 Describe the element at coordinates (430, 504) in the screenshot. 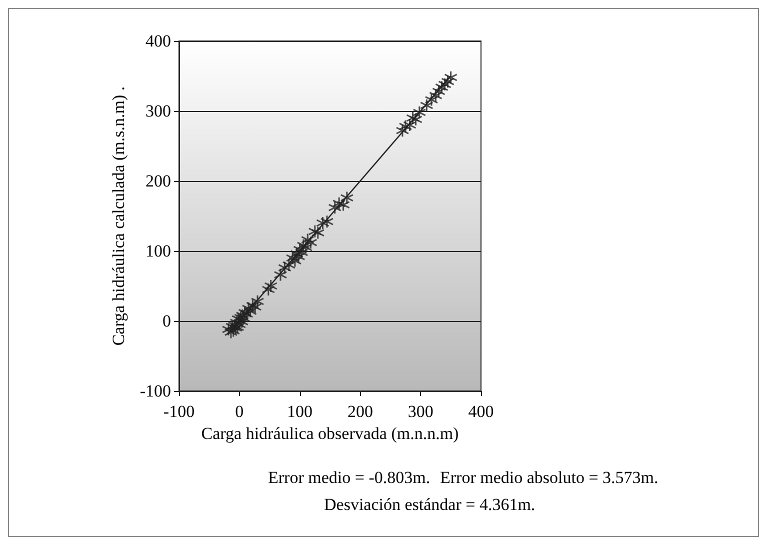

I see `text: Desviación estándar = 4.361m.` at that location.